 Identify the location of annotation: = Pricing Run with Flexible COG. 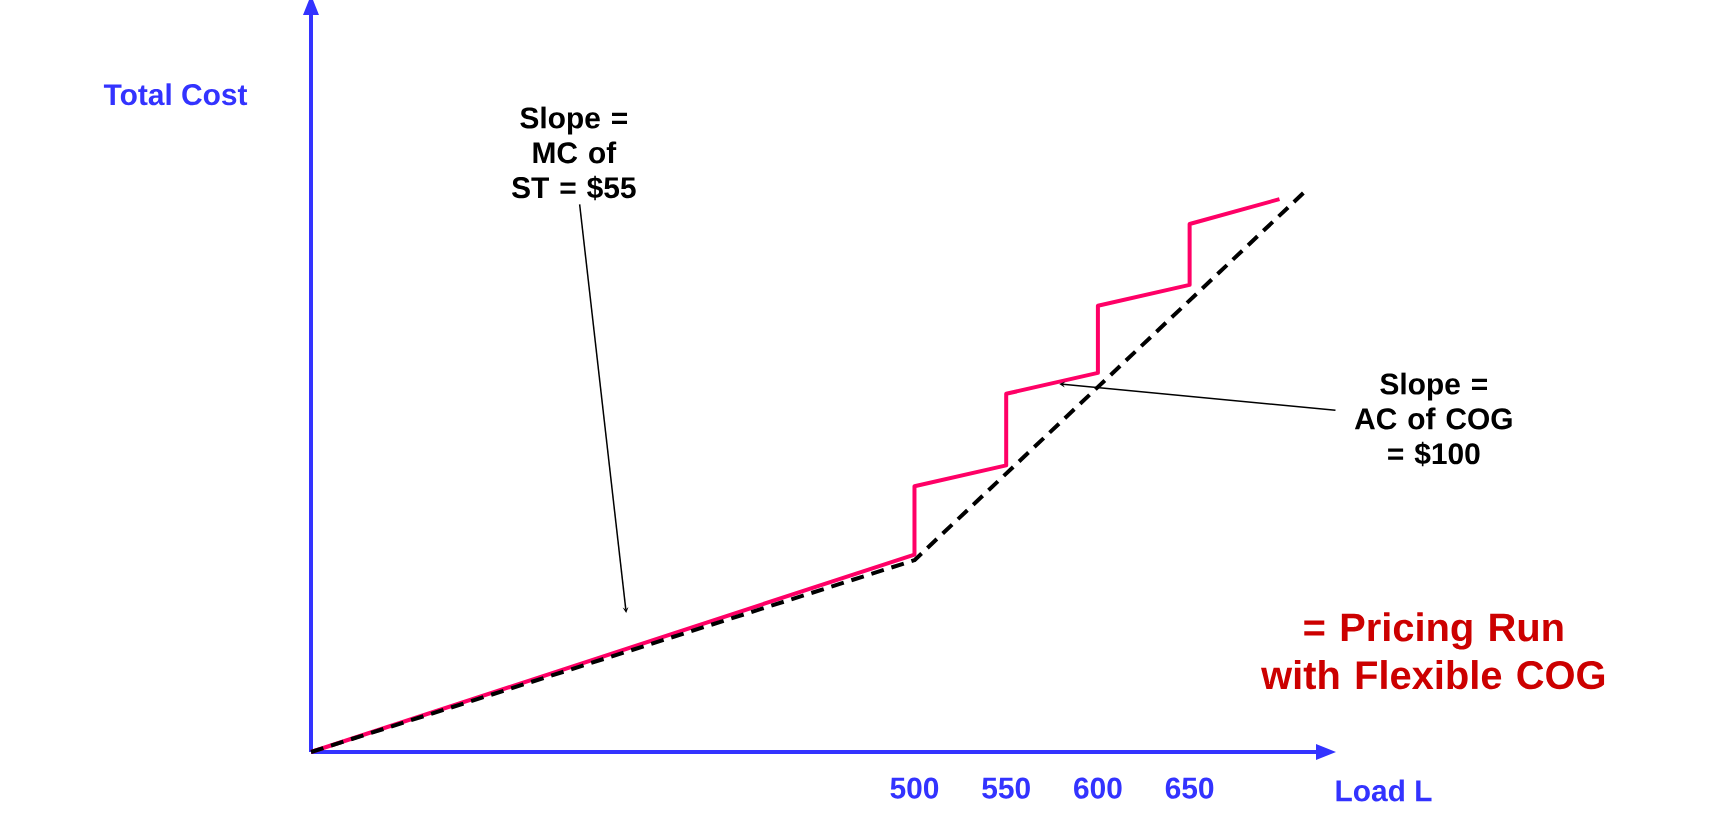
(1433, 651).